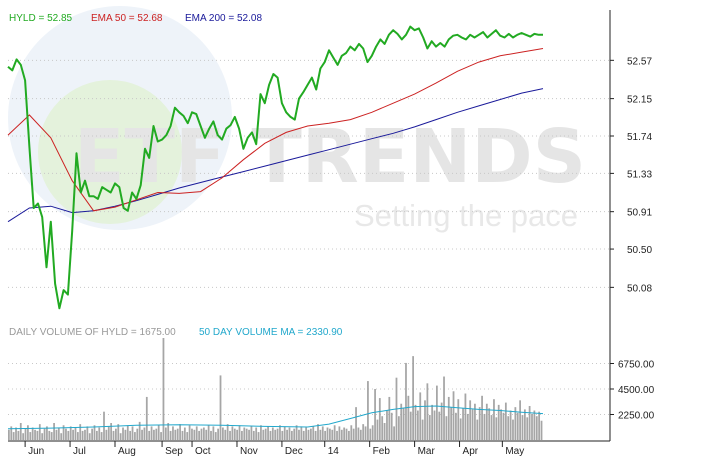  What do you see at coordinates (271, 332) in the screenshot?
I see `legend-volume-ma: 50 DAY VOLUME MA = 2330.90` at bounding box center [271, 332].